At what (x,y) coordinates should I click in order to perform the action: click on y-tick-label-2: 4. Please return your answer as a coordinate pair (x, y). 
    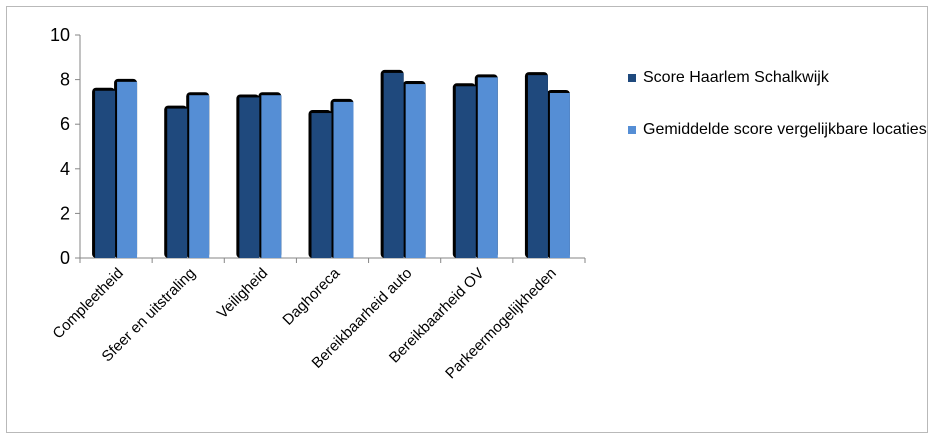
    Looking at the image, I should click on (65, 169).